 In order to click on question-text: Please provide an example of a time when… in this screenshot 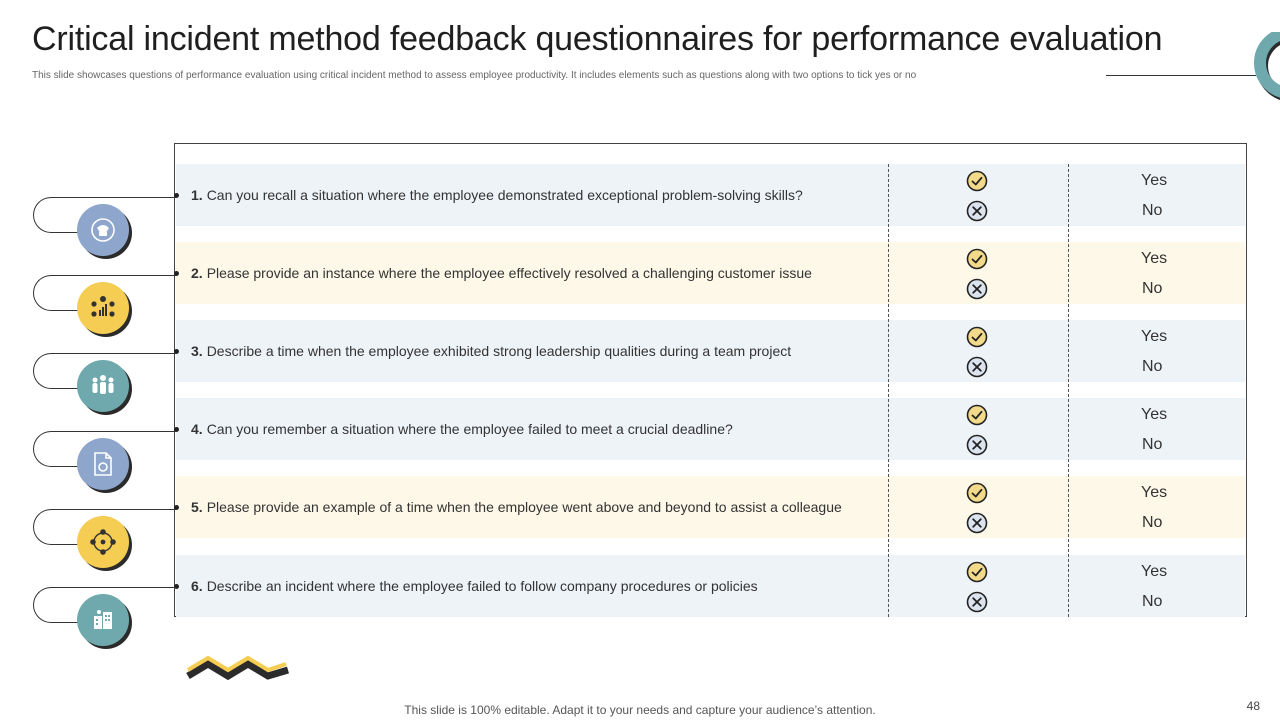, I will do `click(524, 507)`.